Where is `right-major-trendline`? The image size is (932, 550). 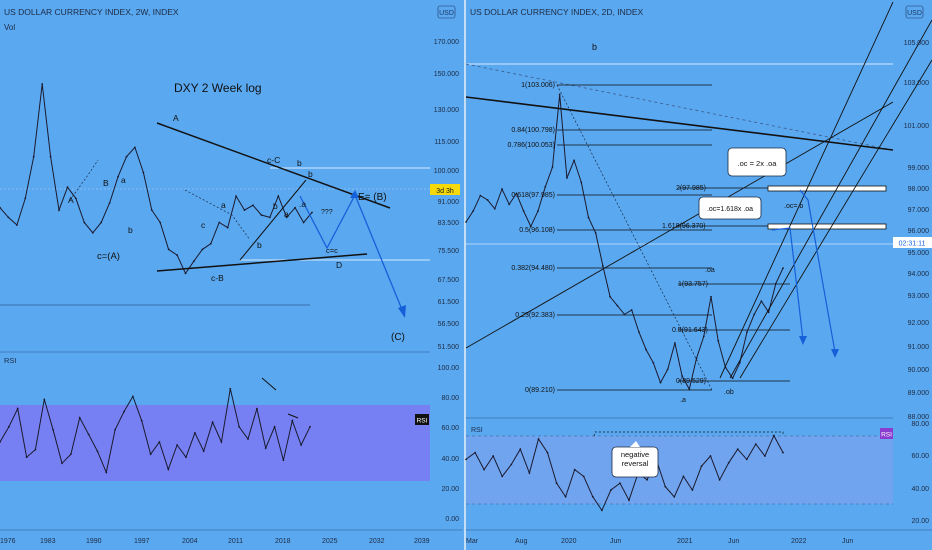
right-major-trendline is located at coordinates (679, 123).